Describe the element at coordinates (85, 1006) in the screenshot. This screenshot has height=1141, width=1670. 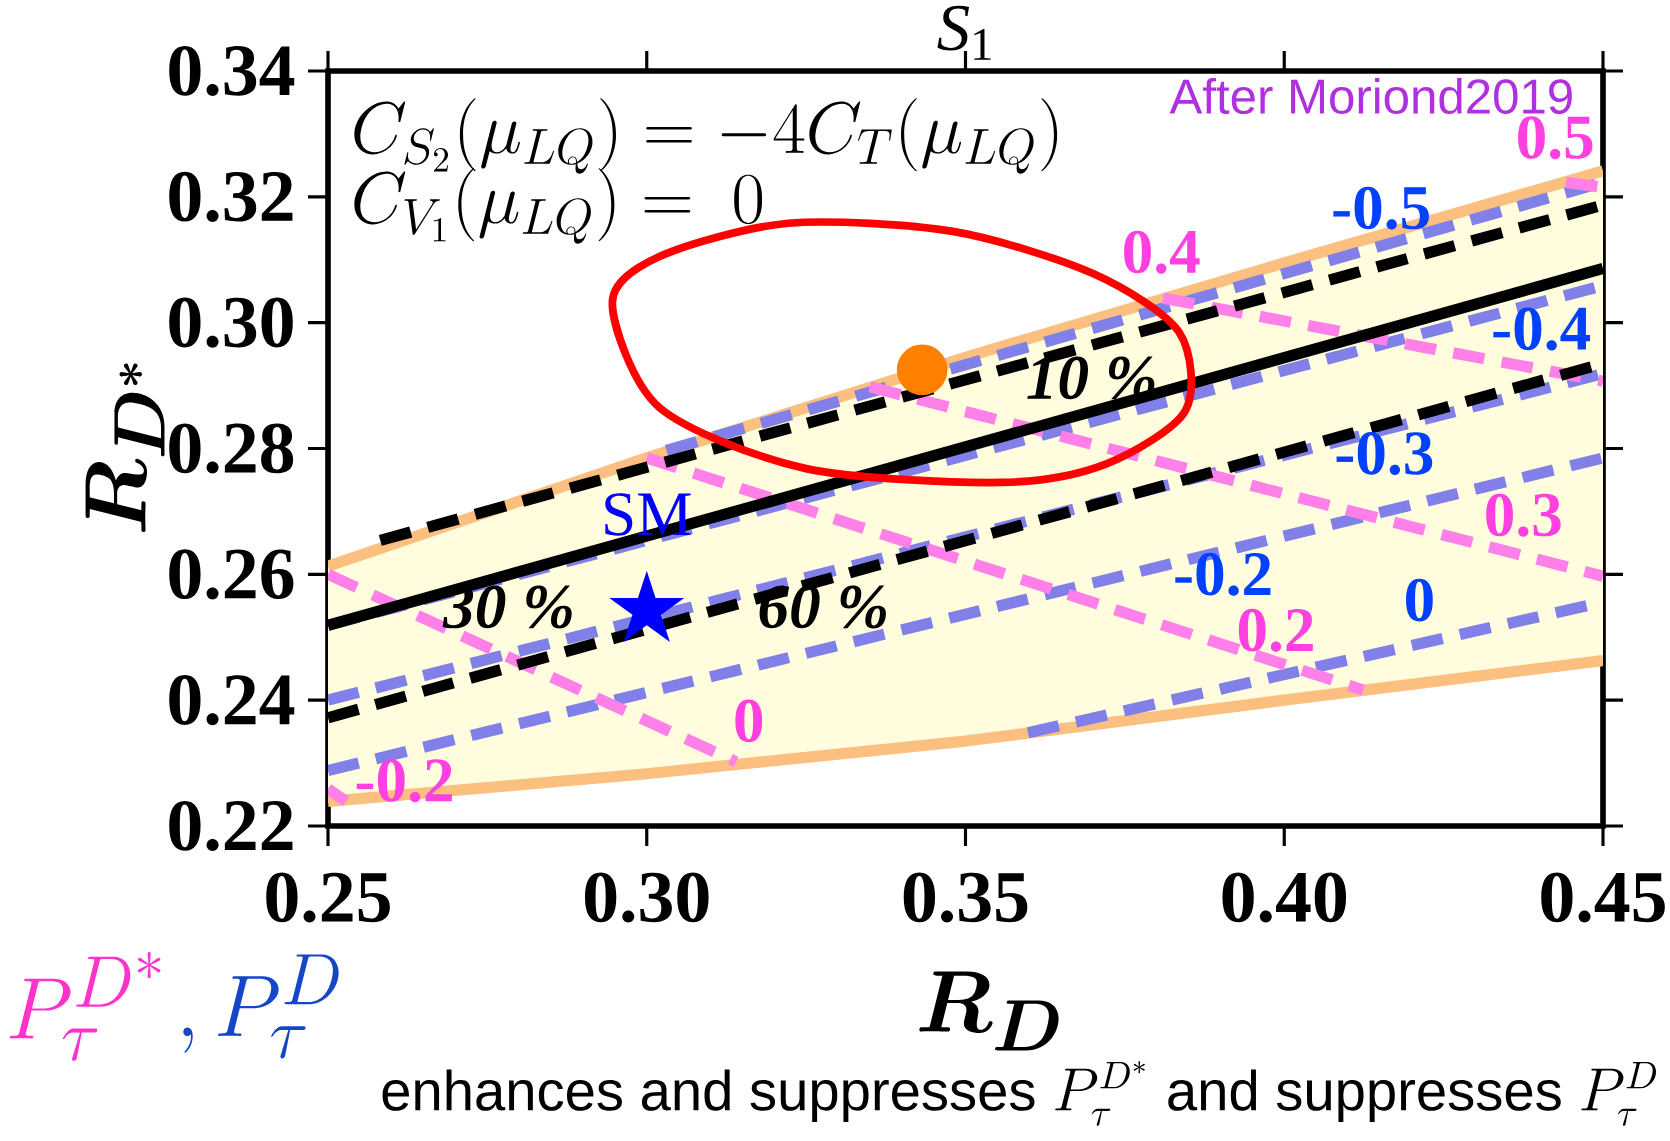
I see `text: $P_\tau^{D^*}$` at that location.